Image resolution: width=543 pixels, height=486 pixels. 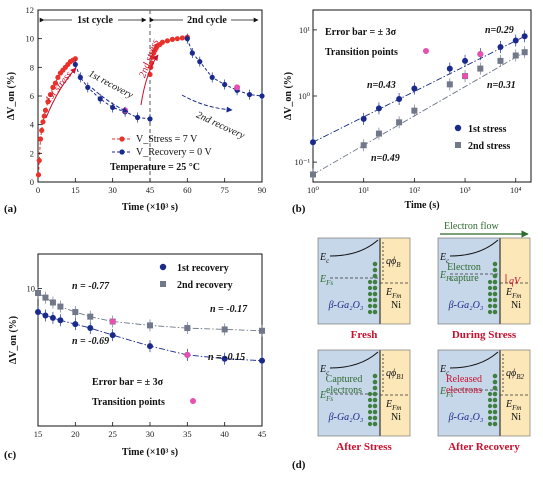 What do you see at coordinates (364, 281) in the screenshot?
I see `band-diagram-frame` at bounding box center [364, 281].